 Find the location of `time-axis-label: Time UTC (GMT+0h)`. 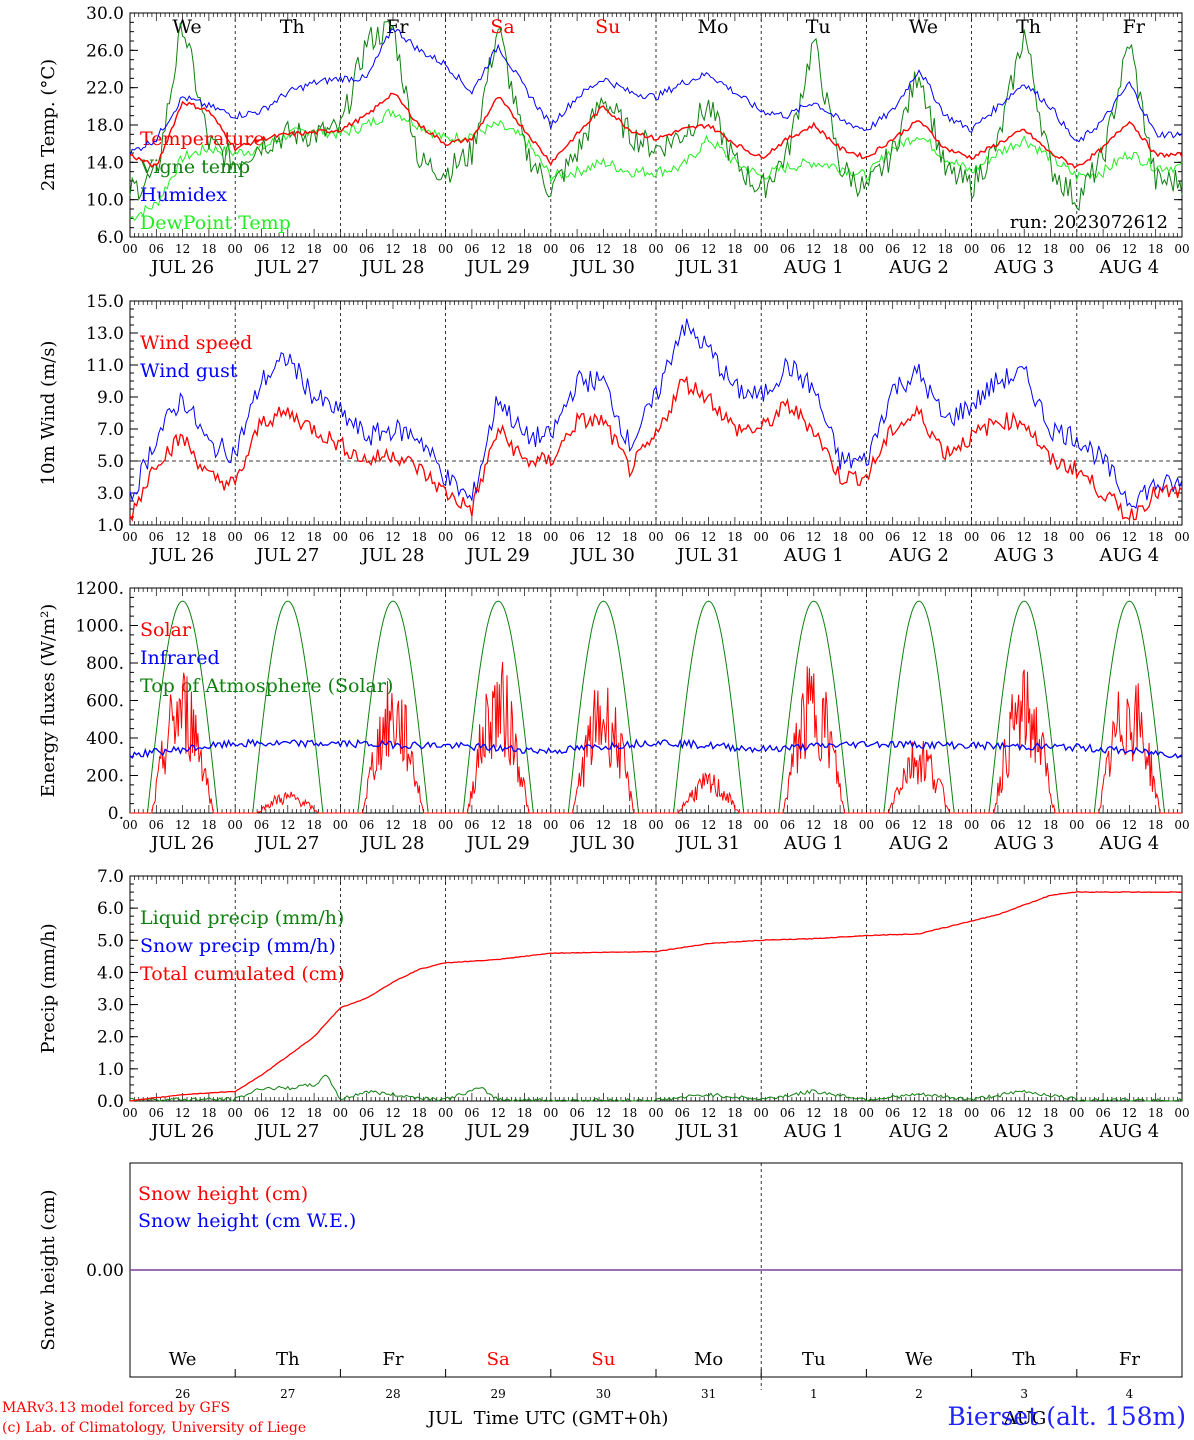

time-axis-label: Time UTC (GMT+0h) is located at coordinates (571, 1418).